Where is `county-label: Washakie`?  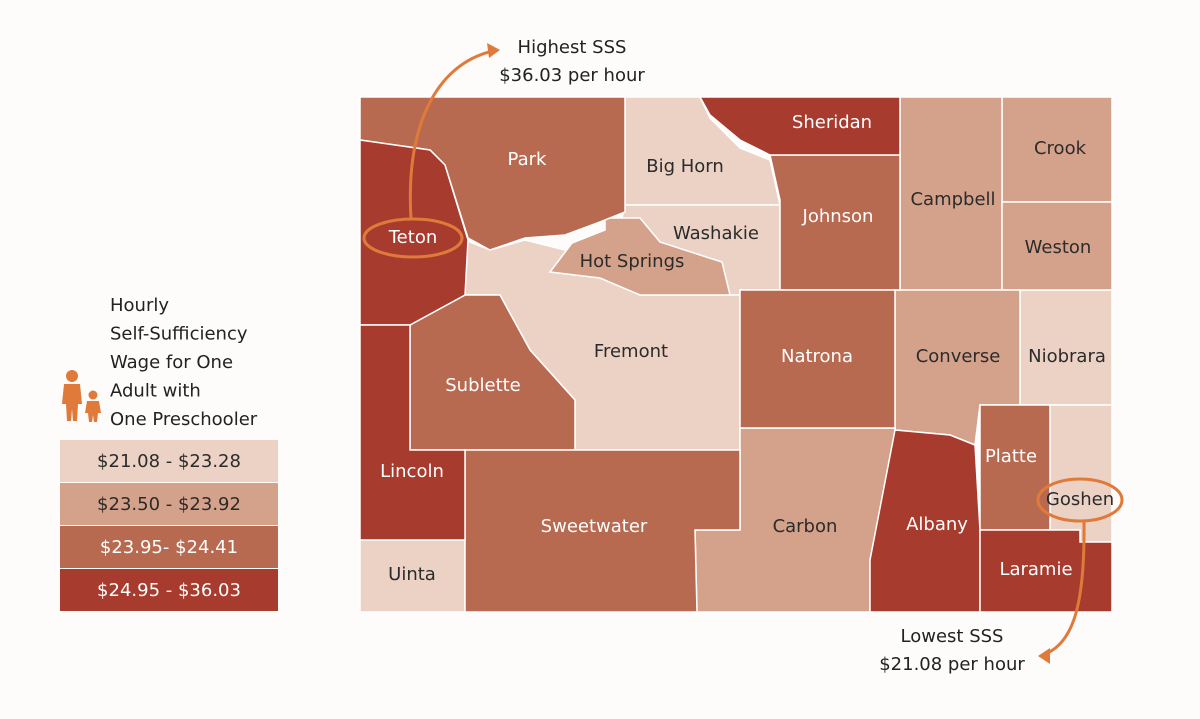
county-label: Washakie is located at coordinates (716, 233).